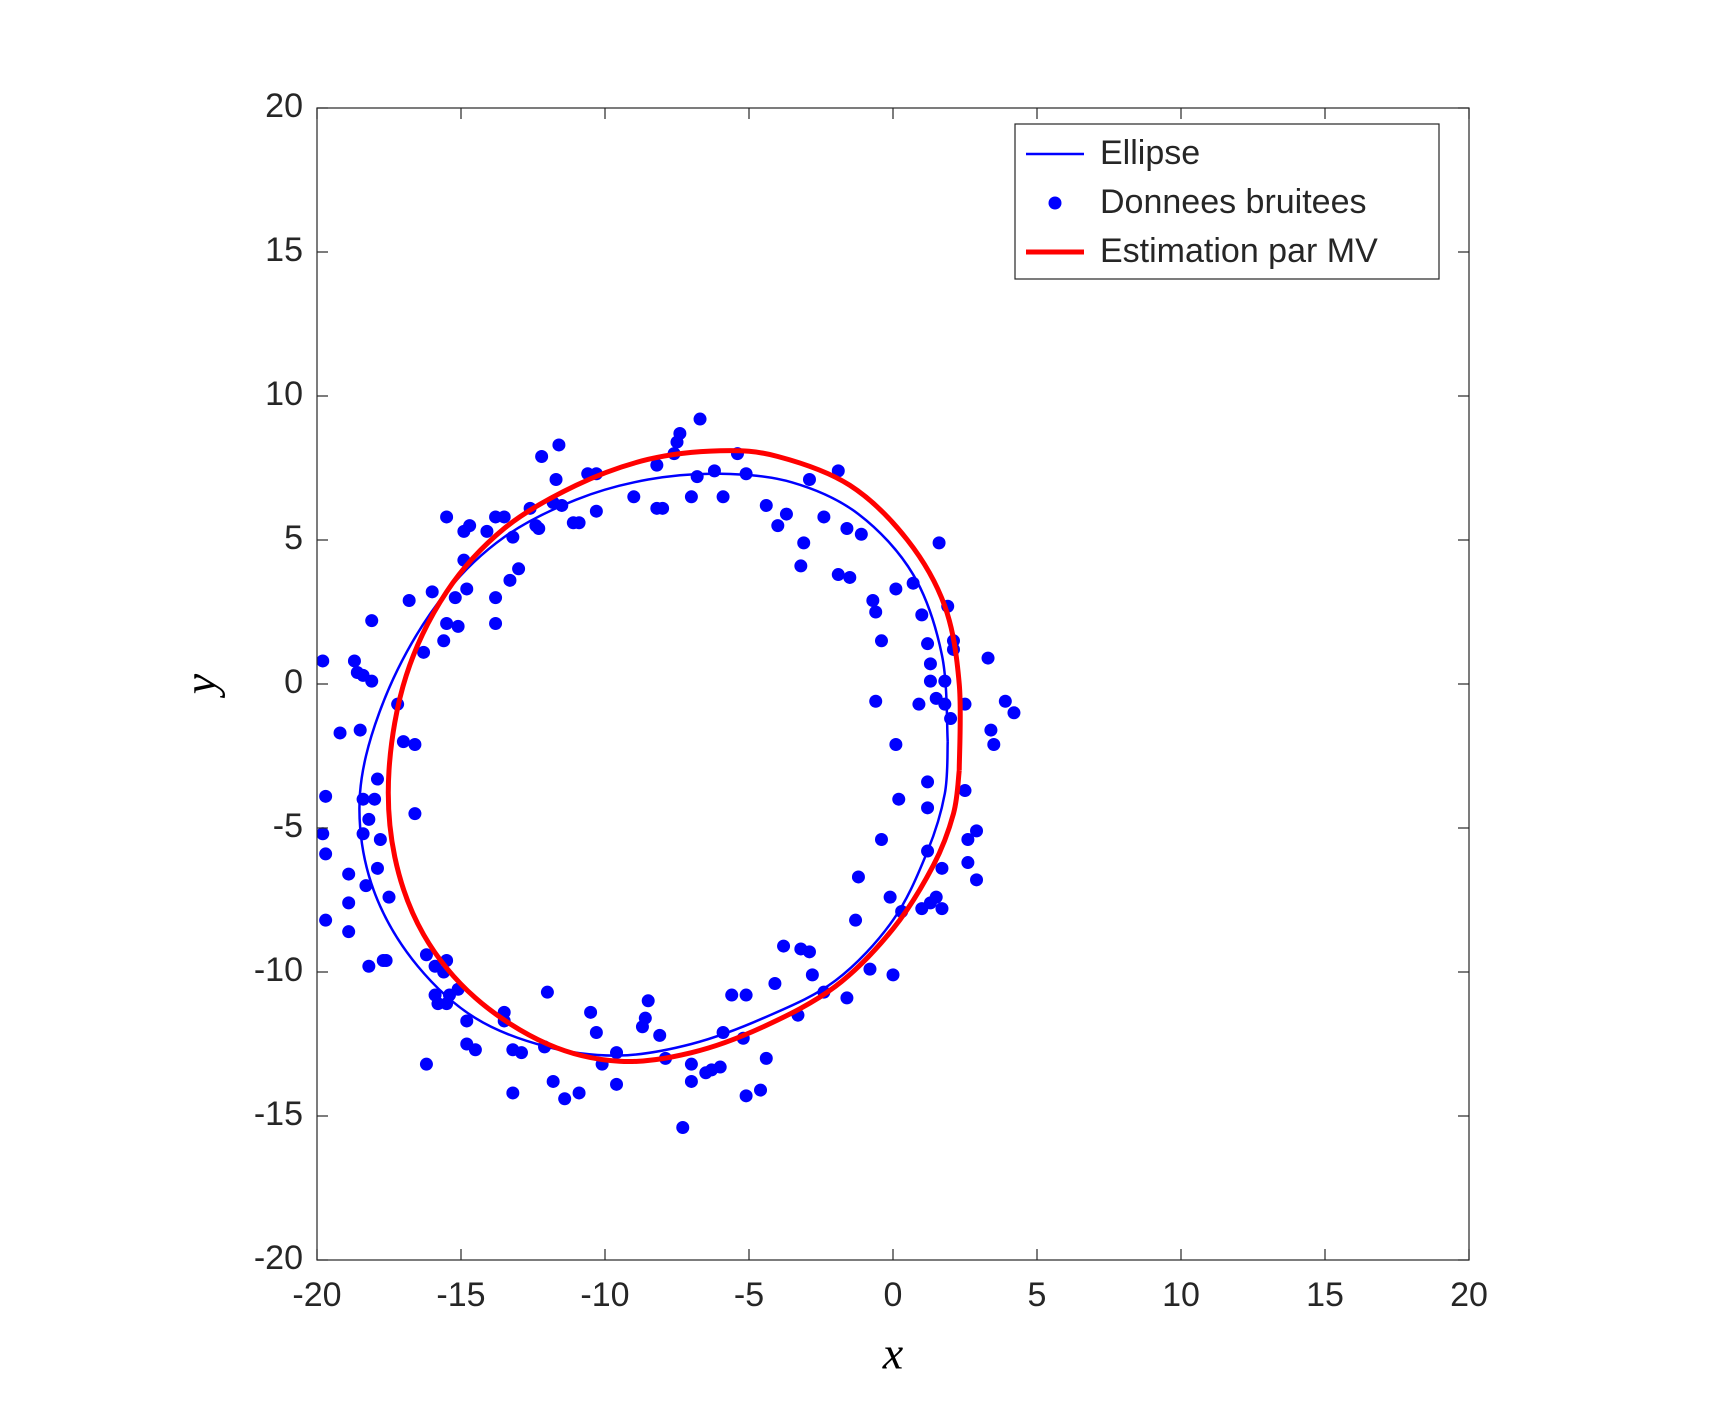 The height and width of the screenshot is (1408, 1716). I want to click on x-tick-label: -15, so click(460, 1295).